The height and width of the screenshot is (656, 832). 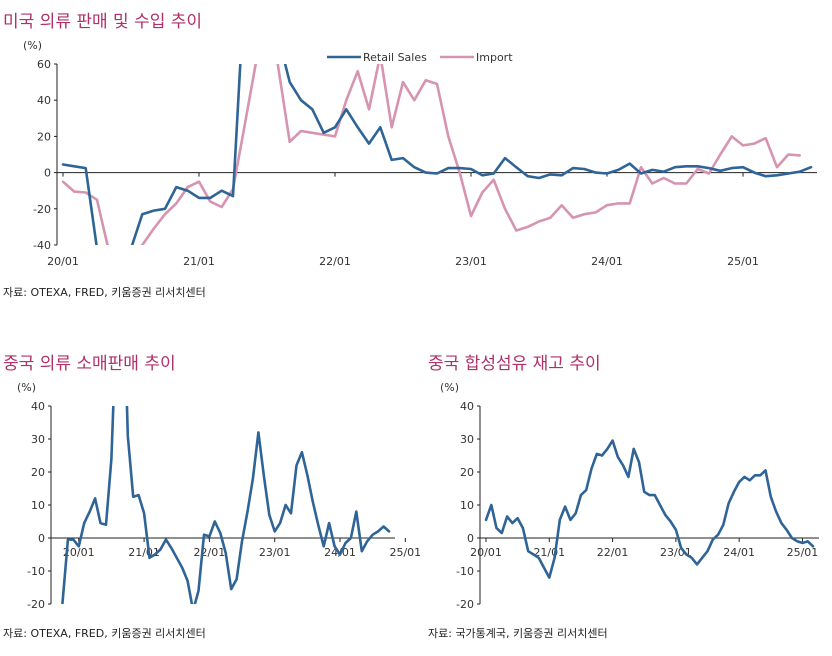 What do you see at coordinates (104, 292) in the screenshot?
I see `chart1-source: 자료: OTEXA, FRED, 키움증권 리서치센터` at bounding box center [104, 292].